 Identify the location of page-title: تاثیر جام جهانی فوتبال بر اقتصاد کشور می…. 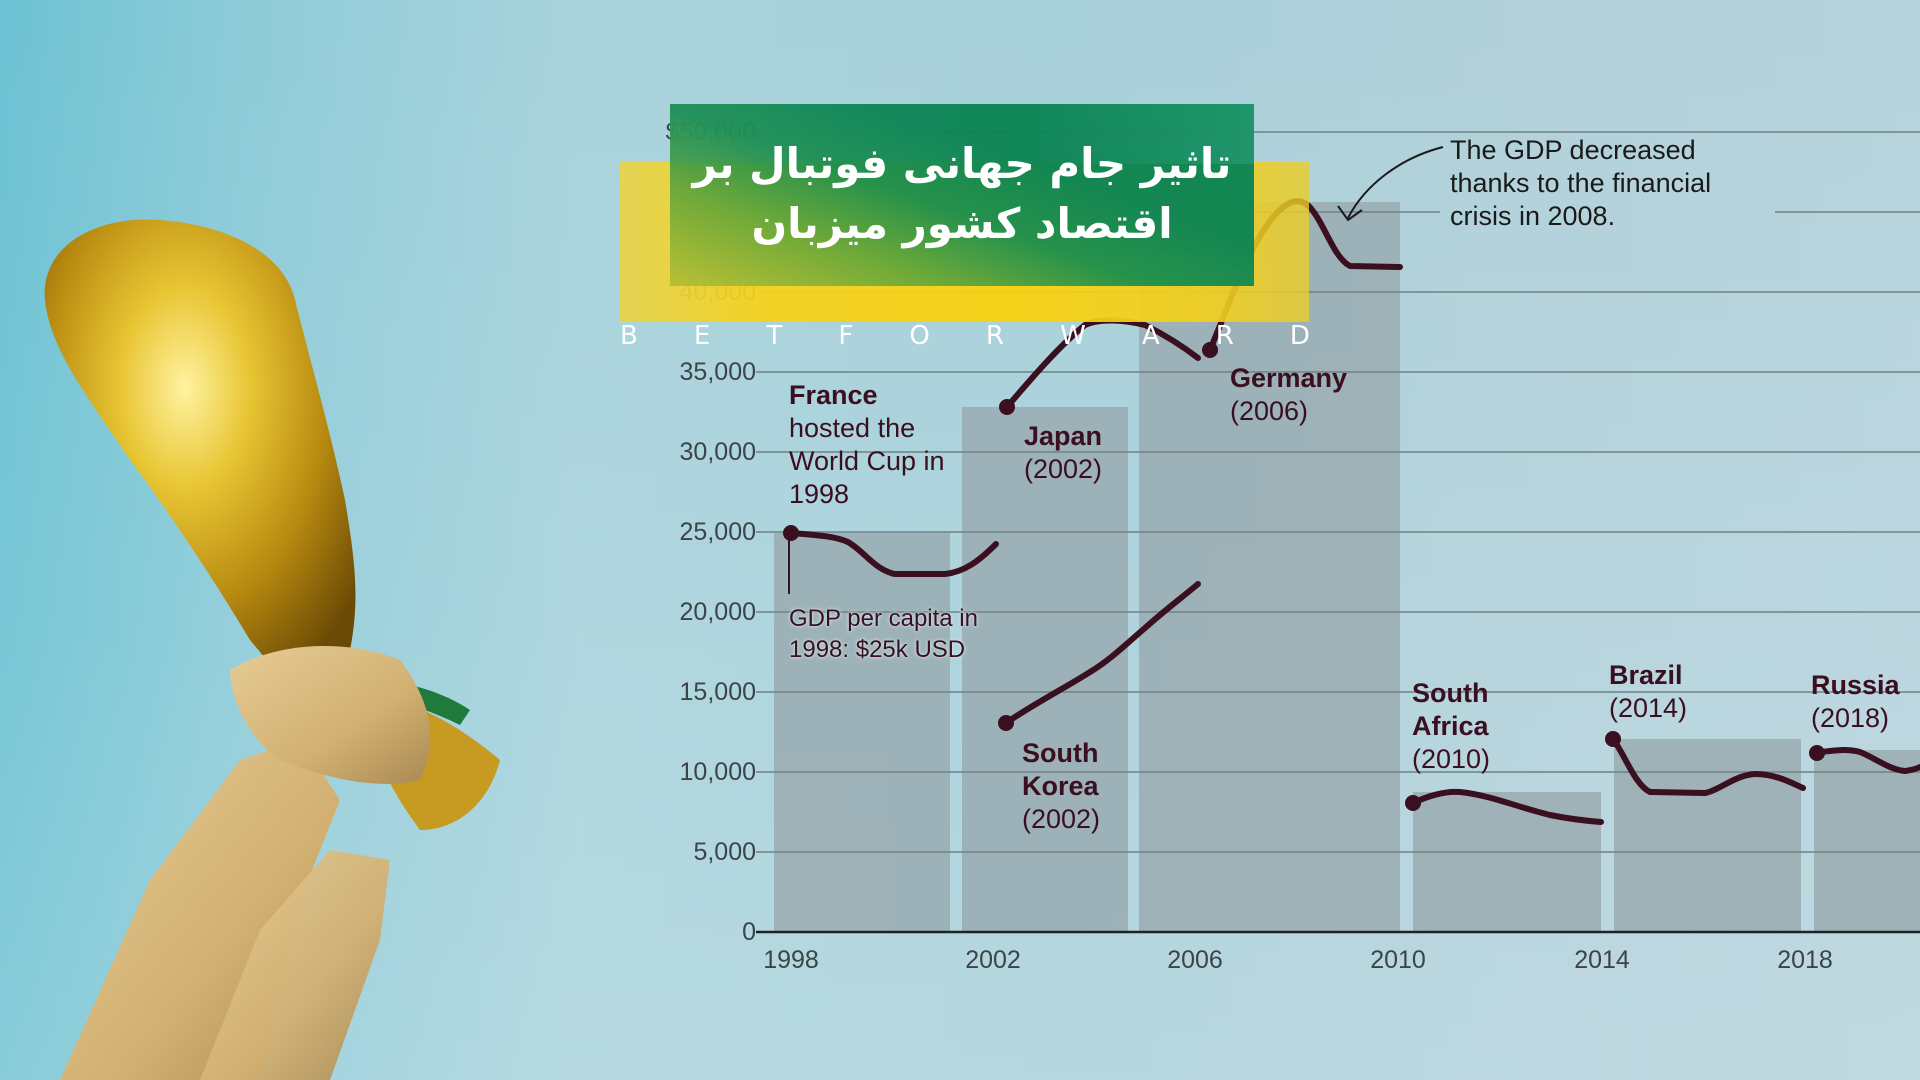
(962, 194).